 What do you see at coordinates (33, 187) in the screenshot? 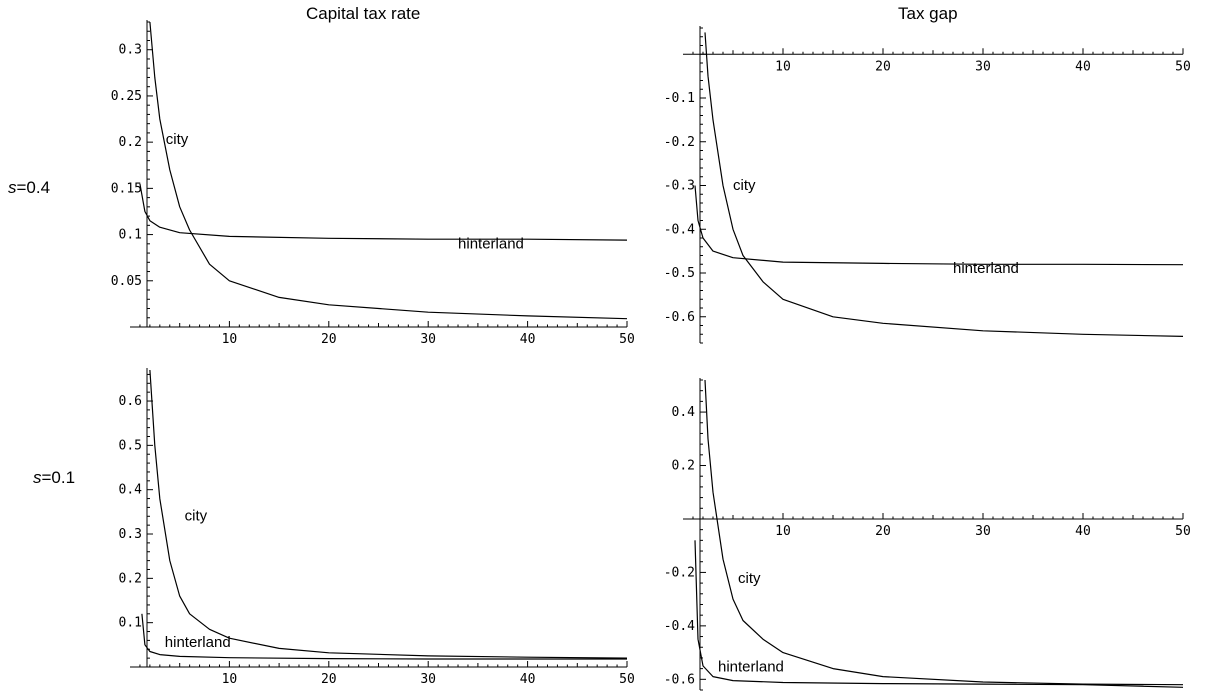
I see `row-label-top-value: =0.4` at bounding box center [33, 187].